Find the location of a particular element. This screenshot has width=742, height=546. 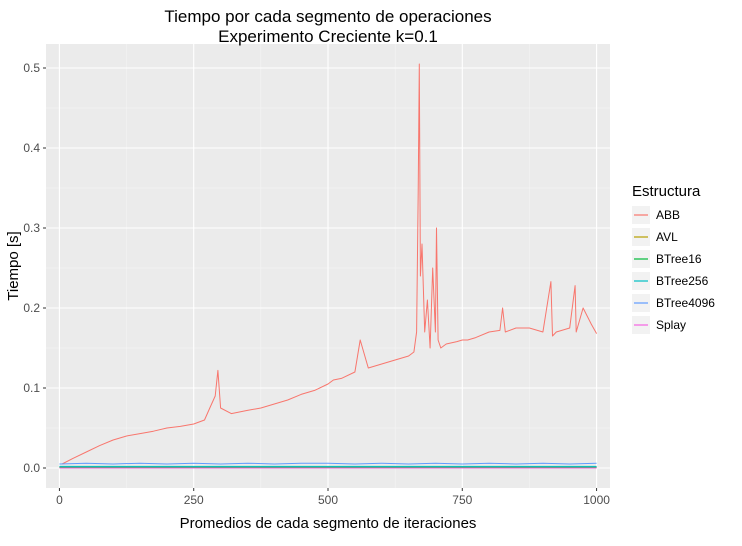

legend-label: BTree256 is located at coordinates (682, 281).